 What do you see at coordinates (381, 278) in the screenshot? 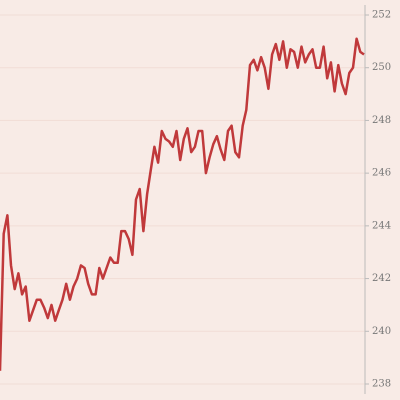
I see `y-tick-label: 242` at bounding box center [381, 278].